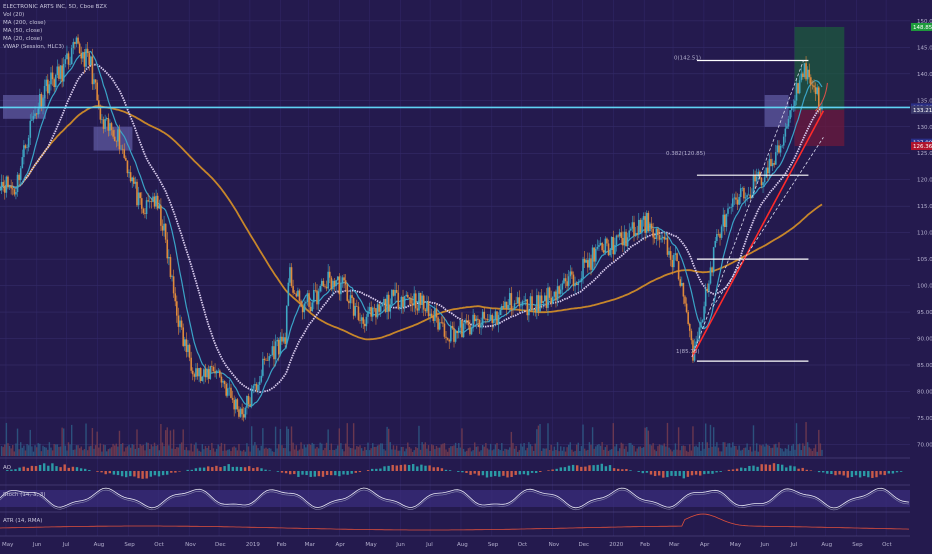 This screenshot has width=932, height=554. Describe the element at coordinates (22, 39) in the screenshot. I see `indicator-ma20: MA (20, close)` at that location.